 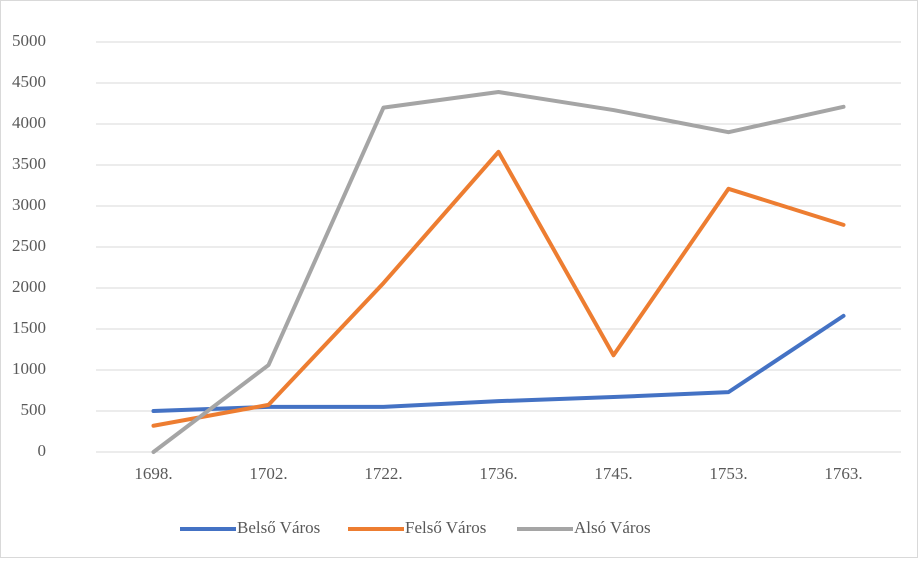 I want to click on y-tick-label: 3500, so click(x=29, y=163).